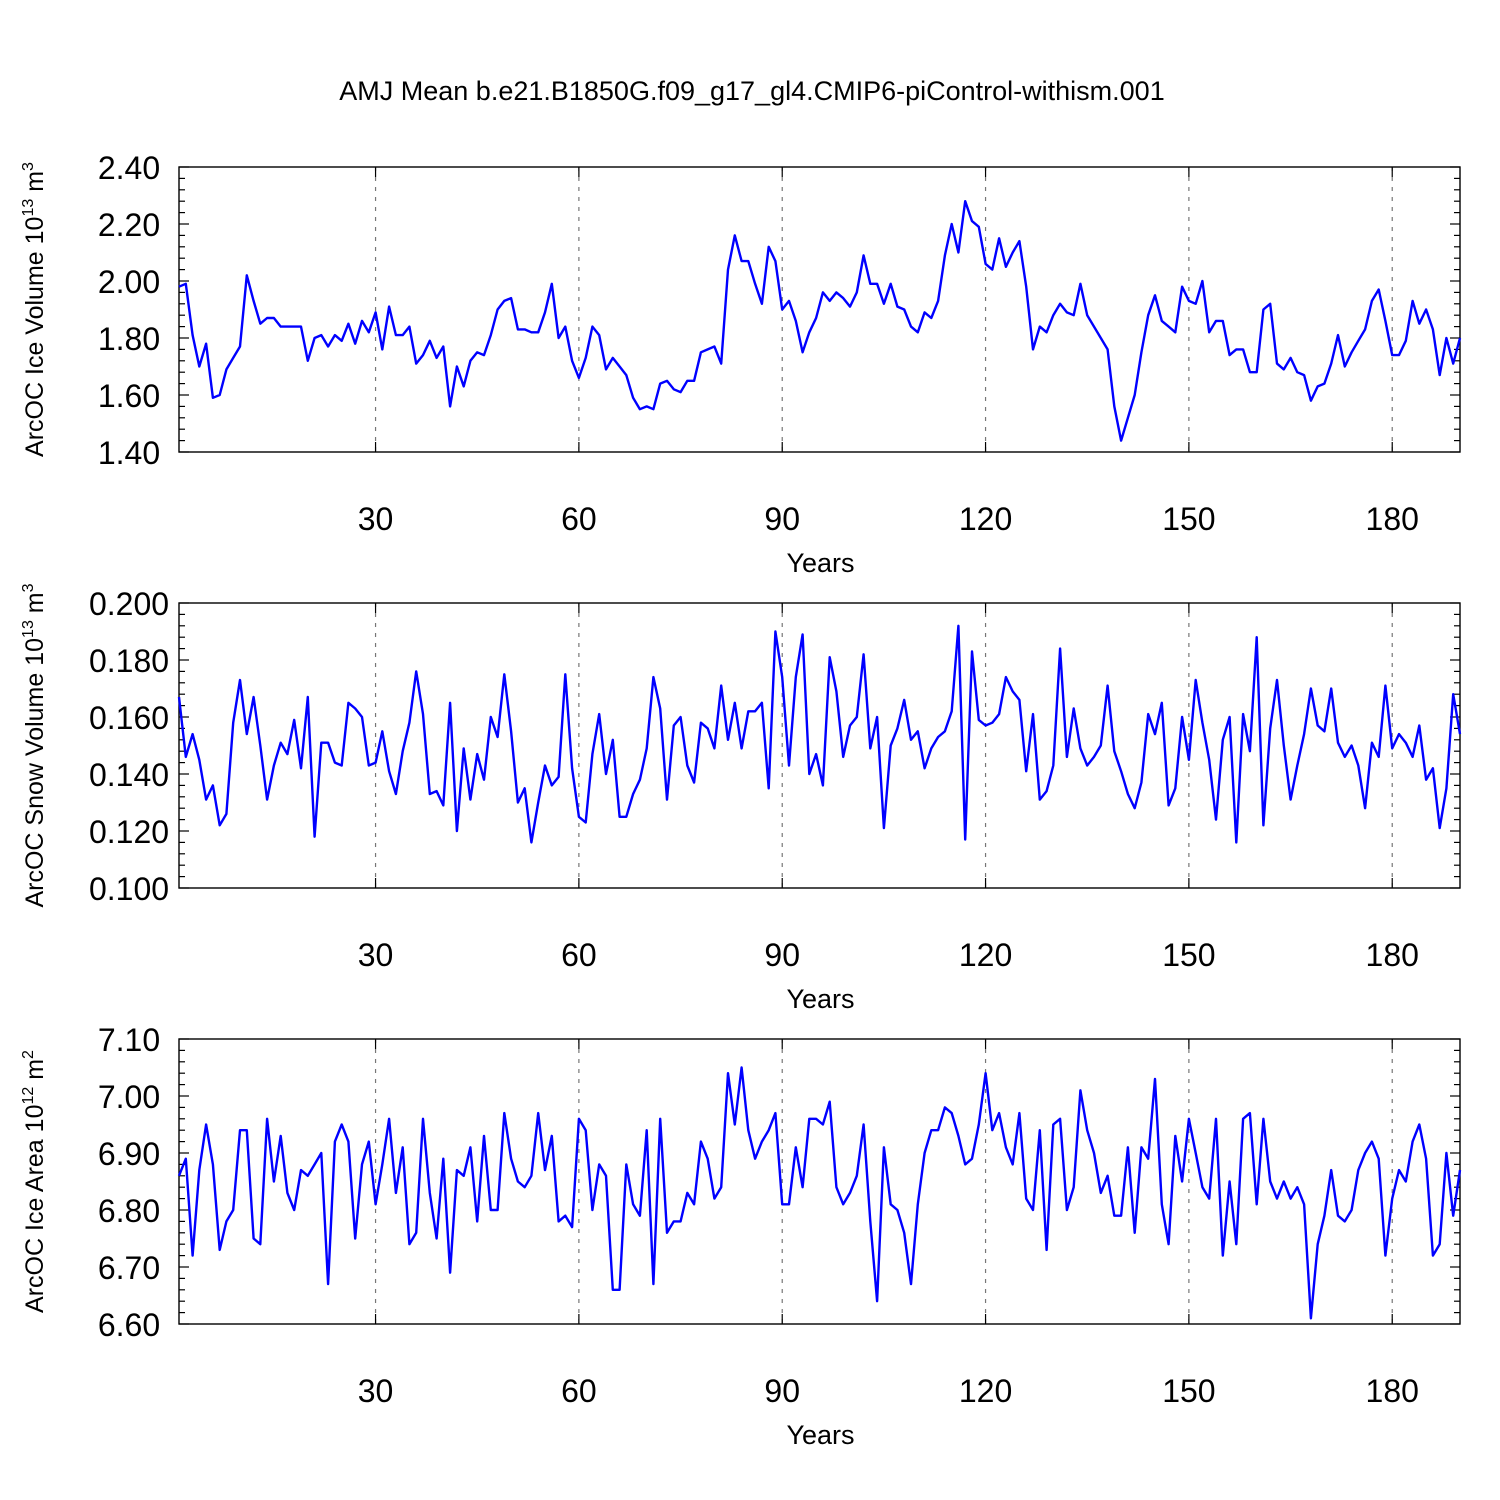 Image resolution: width=1500 pixels, height=1500 pixels. Describe the element at coordinates (129, 1040) in the screenshot. I see `y-tick-label: 7.10` at that location.